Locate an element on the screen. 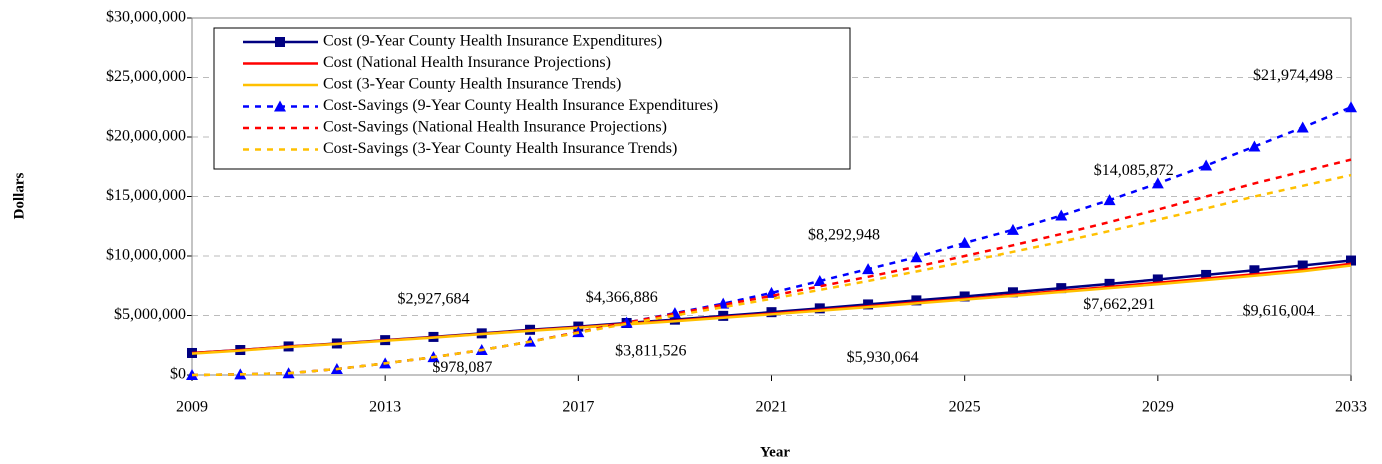 The image size is (1382, 464). y-tick-label: $25,000,000 is located at coordinates (146, 76).